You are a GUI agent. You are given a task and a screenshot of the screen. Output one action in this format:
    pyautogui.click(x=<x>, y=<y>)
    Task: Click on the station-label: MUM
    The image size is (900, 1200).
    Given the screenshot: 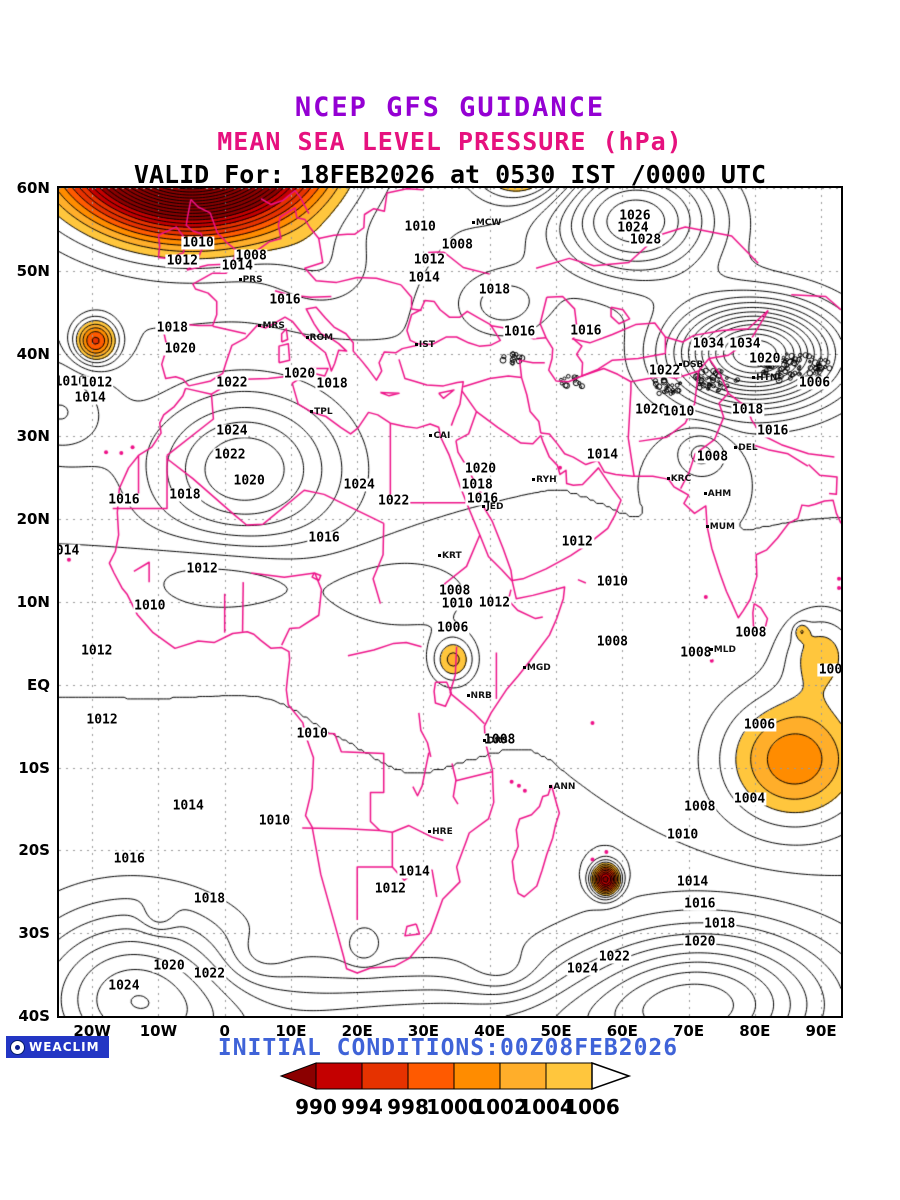 What is the action you would take?
    pyautogui.click(x=720, y=527)
    